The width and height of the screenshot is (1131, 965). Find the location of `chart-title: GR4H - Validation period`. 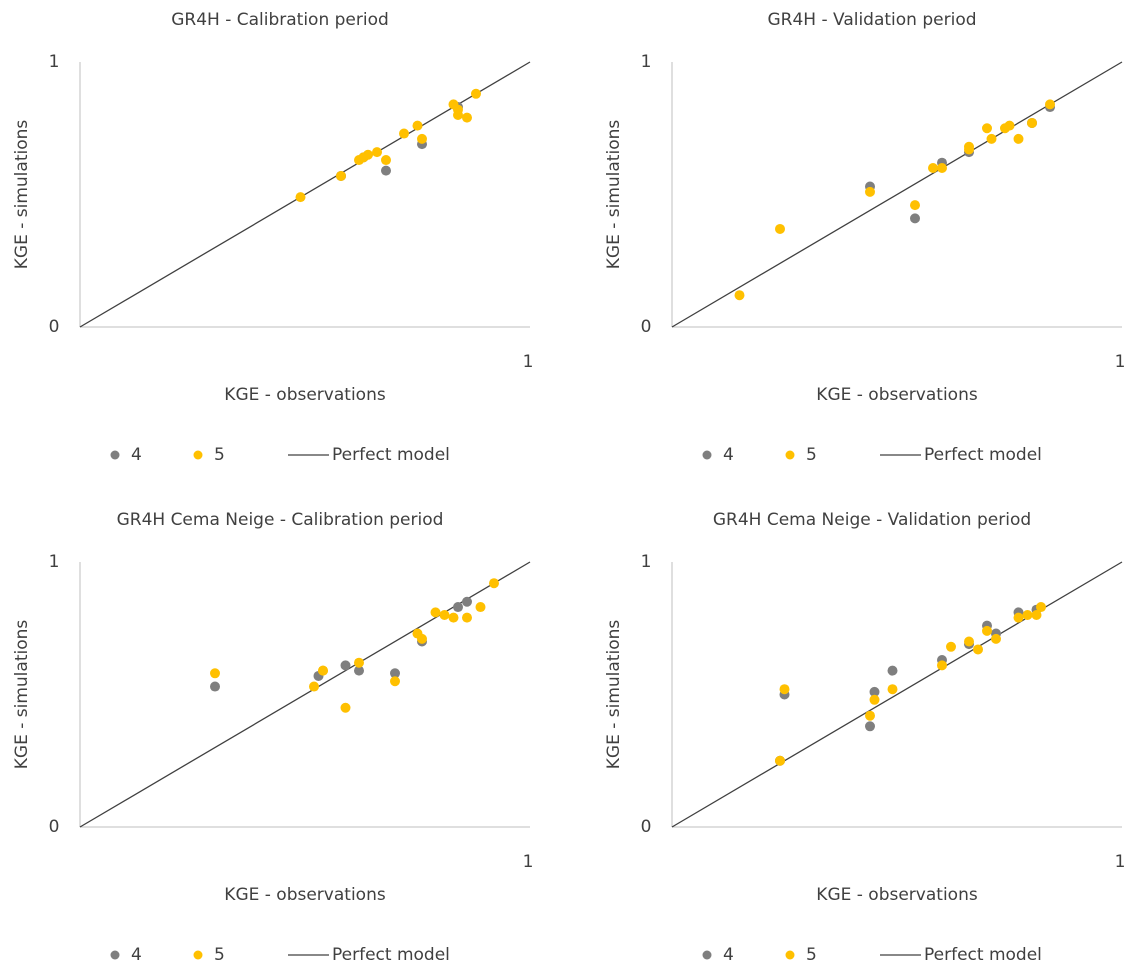

chart-title: GR4H - Validation period is located at coordinates (871, 20).